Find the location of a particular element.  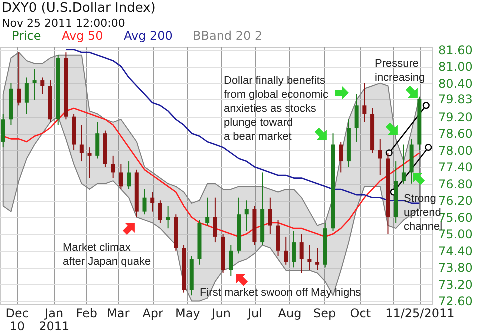

y-tick-label: 73.80 is located at coordinates (455, 268).